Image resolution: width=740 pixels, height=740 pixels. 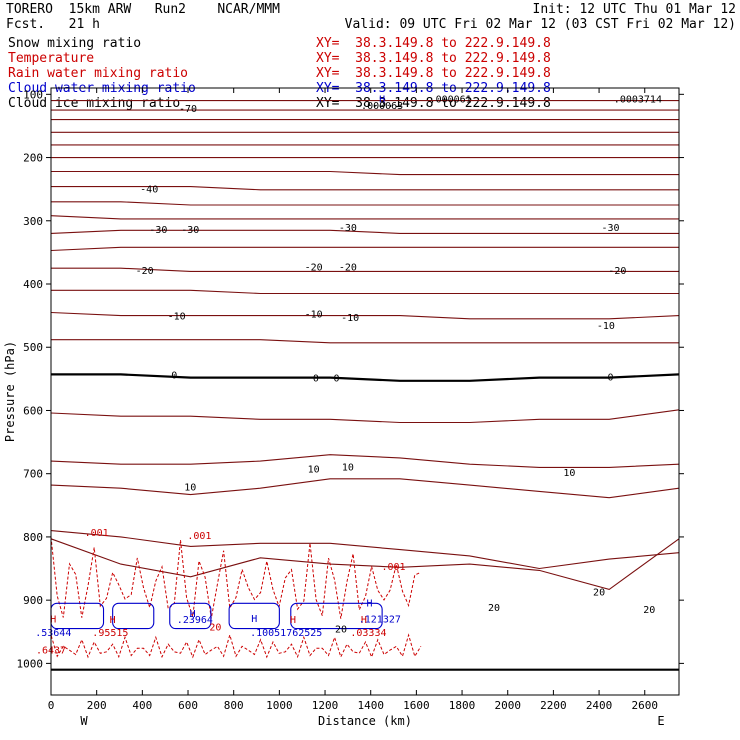 What do you see at coordinates (33, 537) in the screenshot?
I see `y-tick-label-7: 800` at bounding box center [33, 537].